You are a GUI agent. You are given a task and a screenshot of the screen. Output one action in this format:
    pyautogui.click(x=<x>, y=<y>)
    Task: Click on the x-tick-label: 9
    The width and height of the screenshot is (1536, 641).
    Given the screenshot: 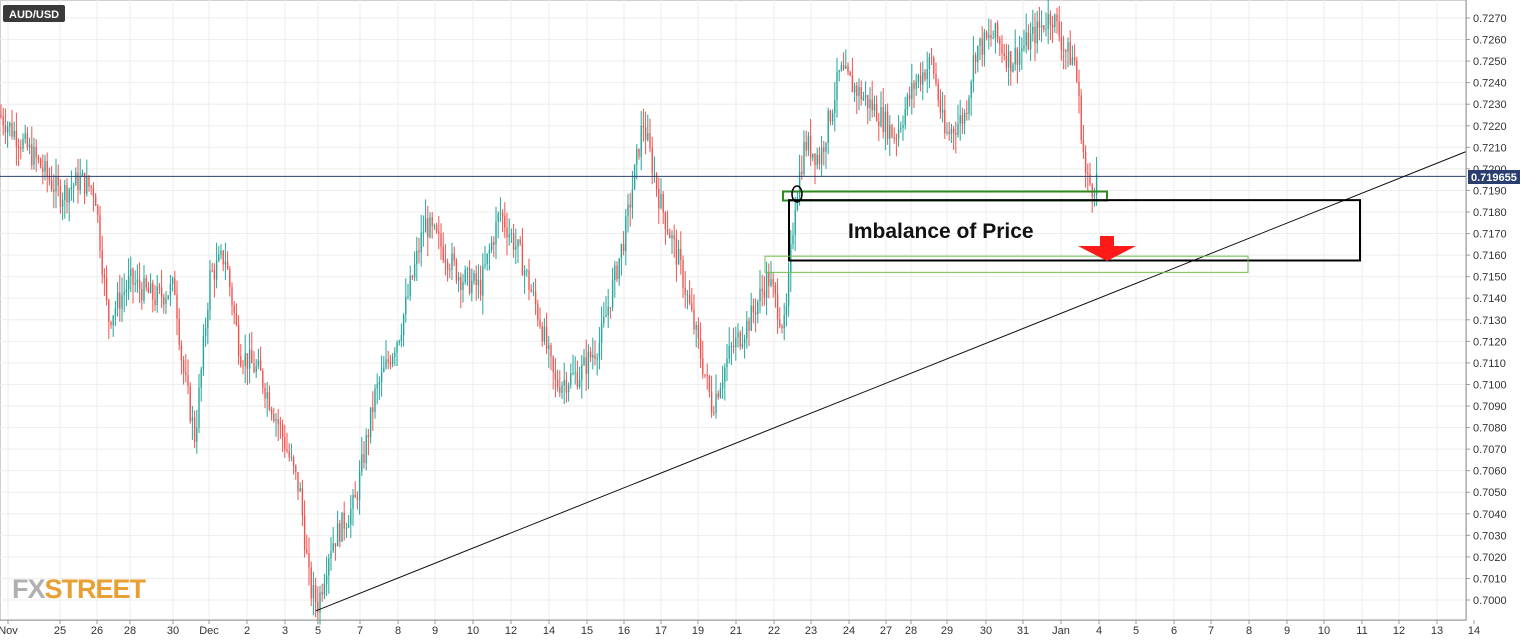 What is the action you would take?
    pyautogui.click(x=1287, y=631)
    